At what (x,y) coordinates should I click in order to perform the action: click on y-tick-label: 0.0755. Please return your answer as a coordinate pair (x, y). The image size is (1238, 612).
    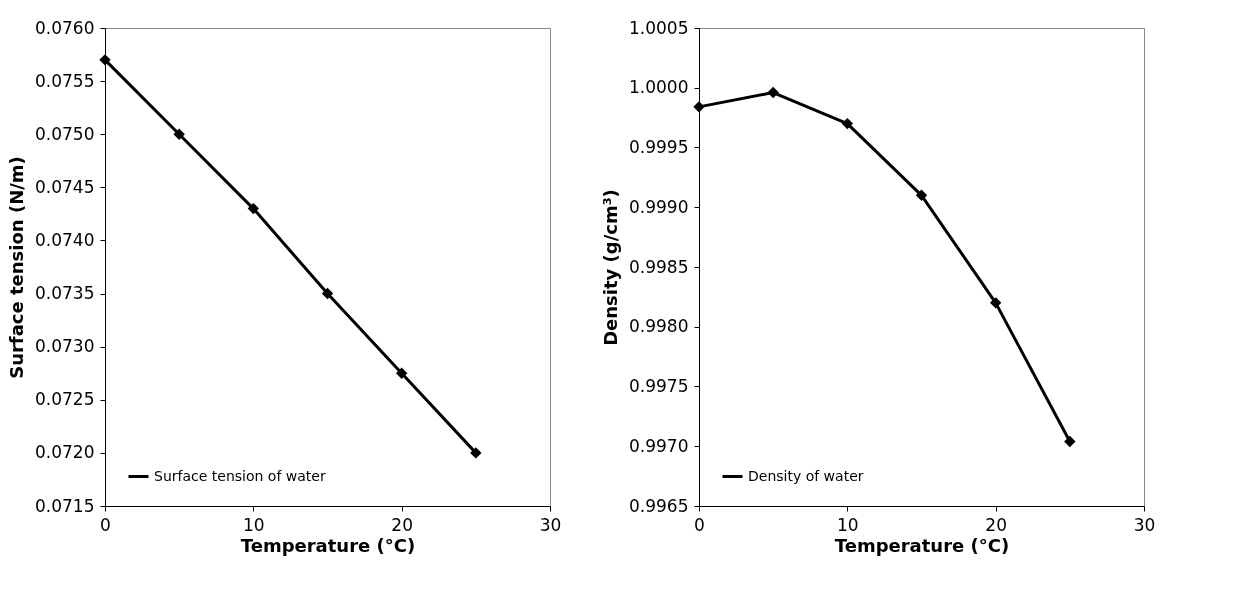
    Looking at the image, I should click on (65, 80).